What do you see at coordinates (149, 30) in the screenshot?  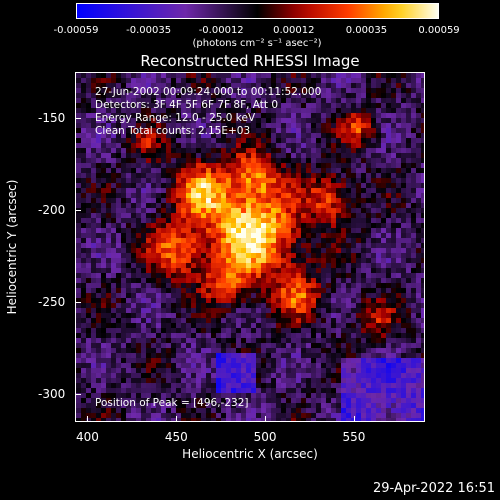 I see `colorbar-tick-label: -0.00035` at bounding box center [149, 30].